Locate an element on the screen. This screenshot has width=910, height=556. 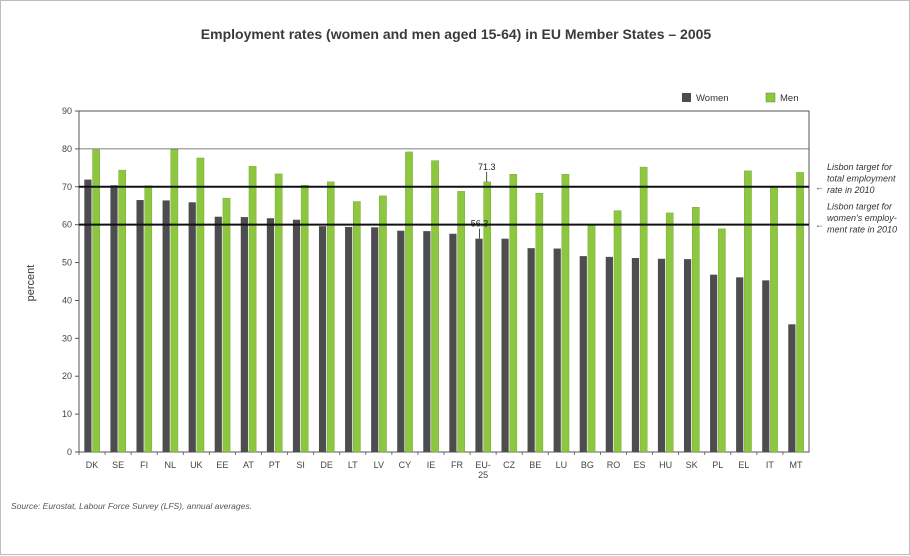
x-category-label: DE is located at coordinates (326, 465).